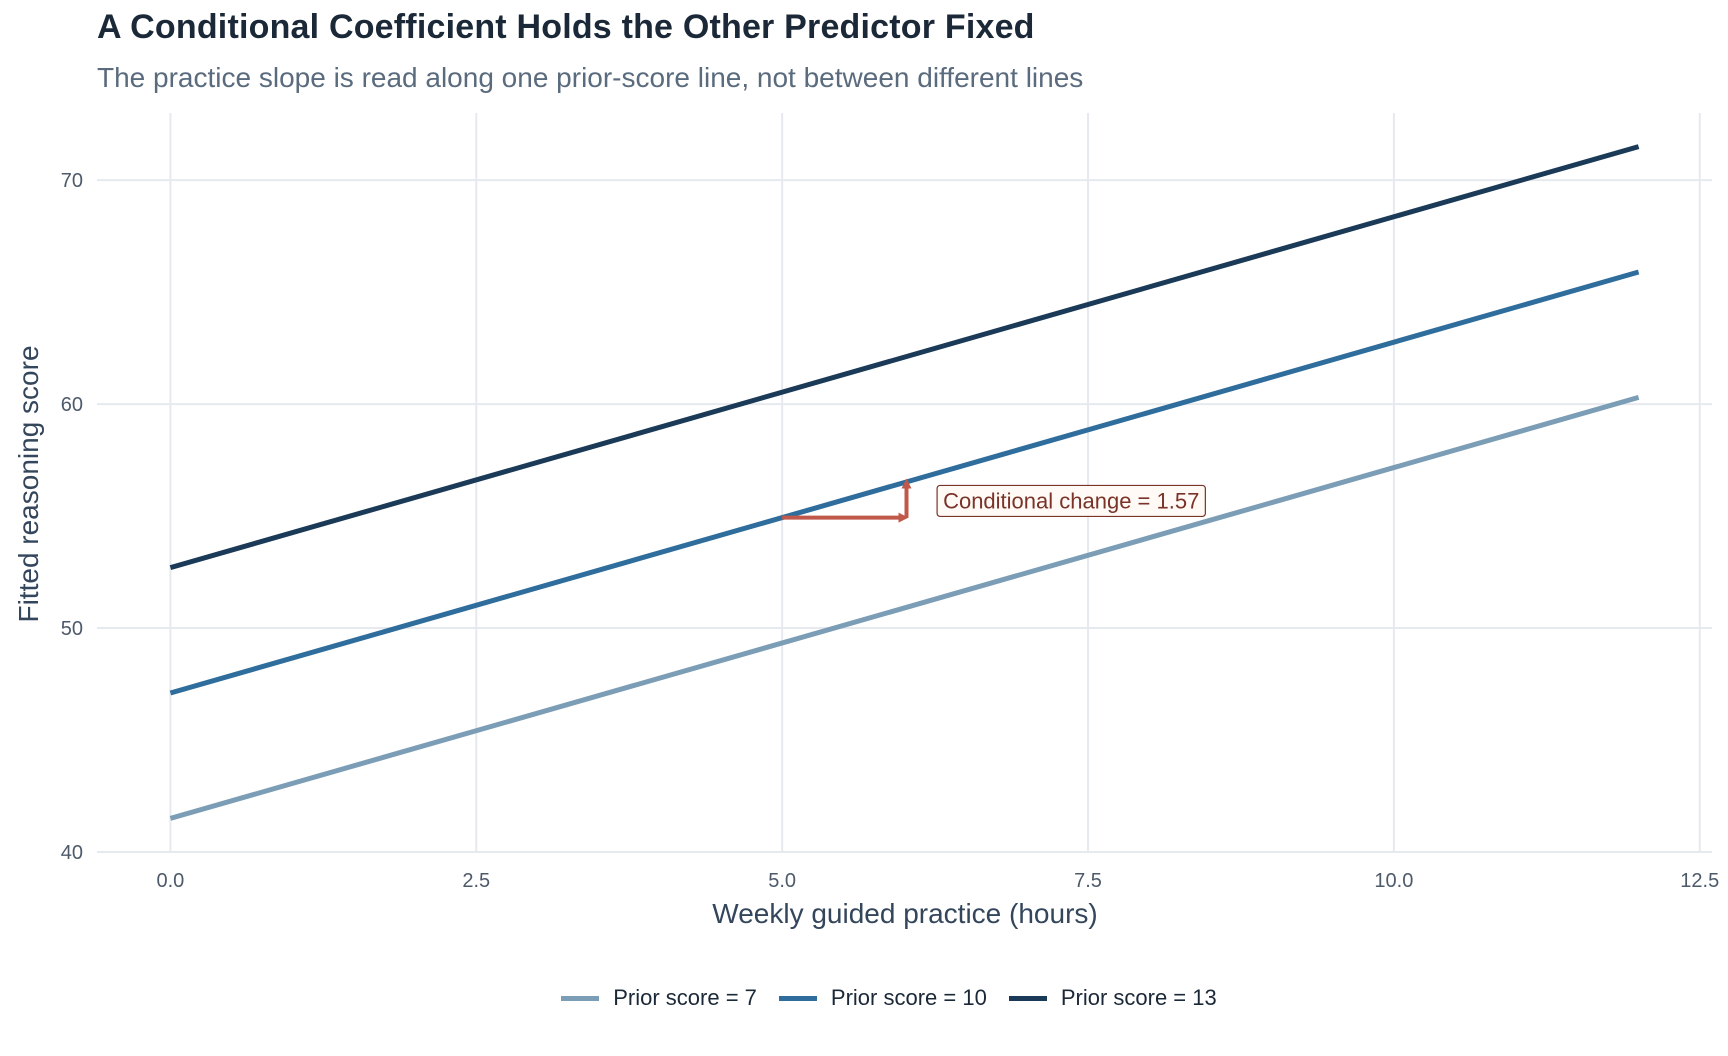 The width and height of the screenshot is (1728, 1056). Describe the element at coordinates (904, 913) in the screenshot. I see `x-axis-title: Weekly guided practice (hours)` at that location.